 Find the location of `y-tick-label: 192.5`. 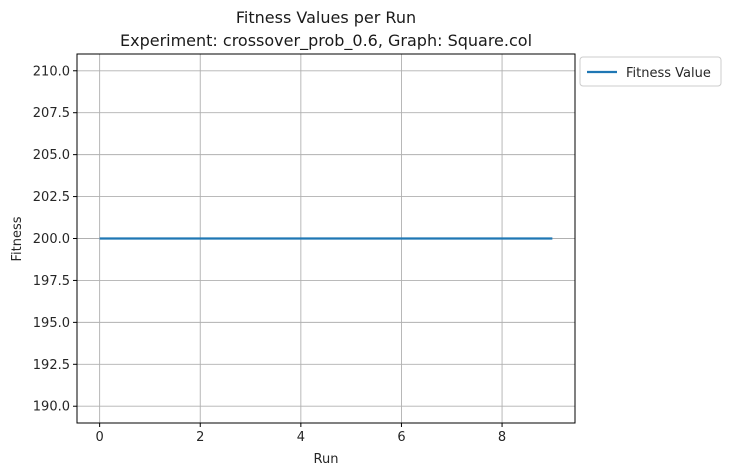

y-tick-label: 192.5 is located at coordinates (51, 365).